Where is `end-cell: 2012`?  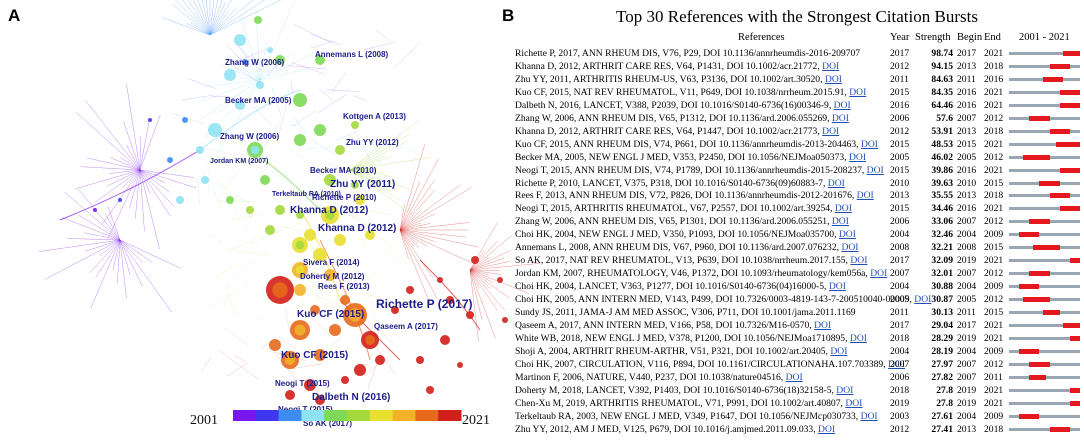 end-cell: 2012 is located at coordinates (994, 300).